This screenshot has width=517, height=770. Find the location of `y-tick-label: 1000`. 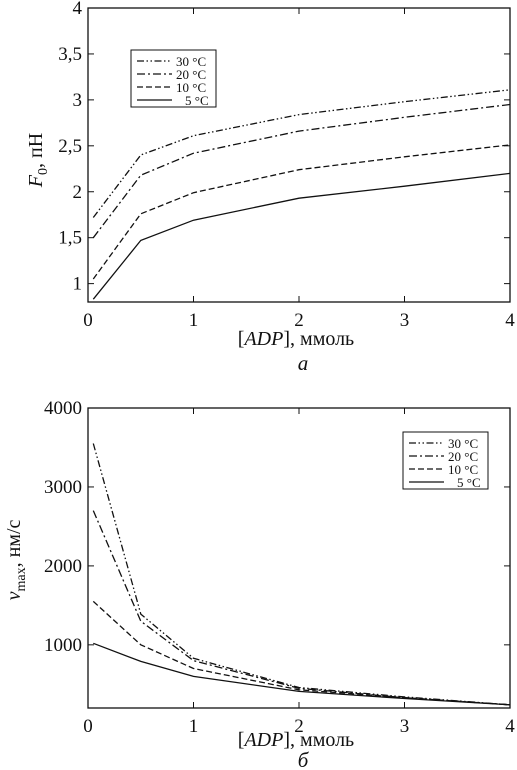

y-tick-label: 1000 is located at coordinates (63, 645).